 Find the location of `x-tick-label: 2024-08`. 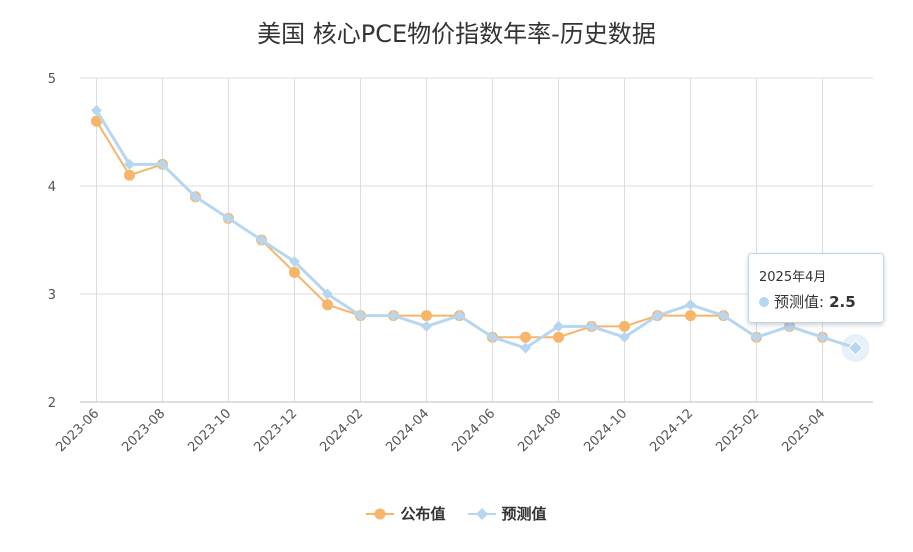

x-tick-label: 2024-08 is located at coordinates (539, 430).